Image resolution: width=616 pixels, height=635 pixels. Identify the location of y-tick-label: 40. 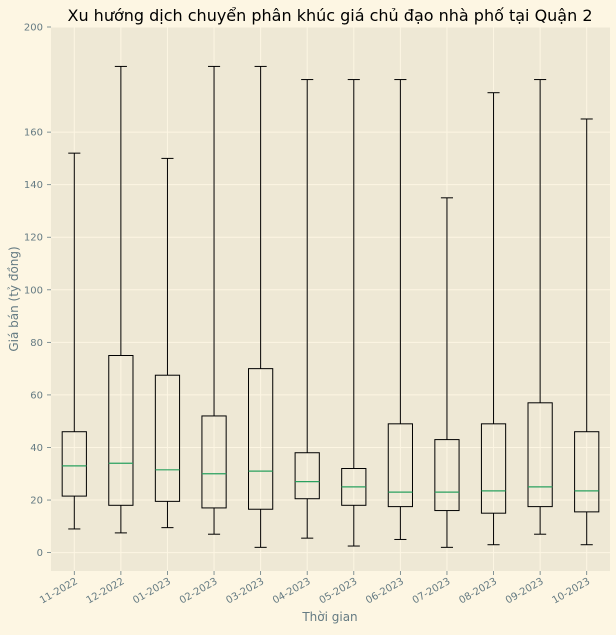
(36, 448).